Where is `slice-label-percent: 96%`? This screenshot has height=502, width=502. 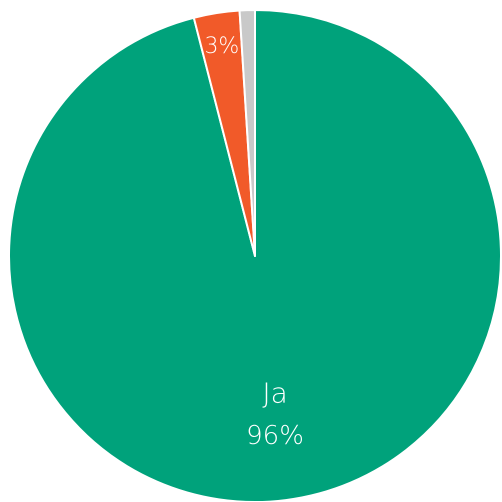
slice-label-percent: 96% is located at coordinates (275, 436).